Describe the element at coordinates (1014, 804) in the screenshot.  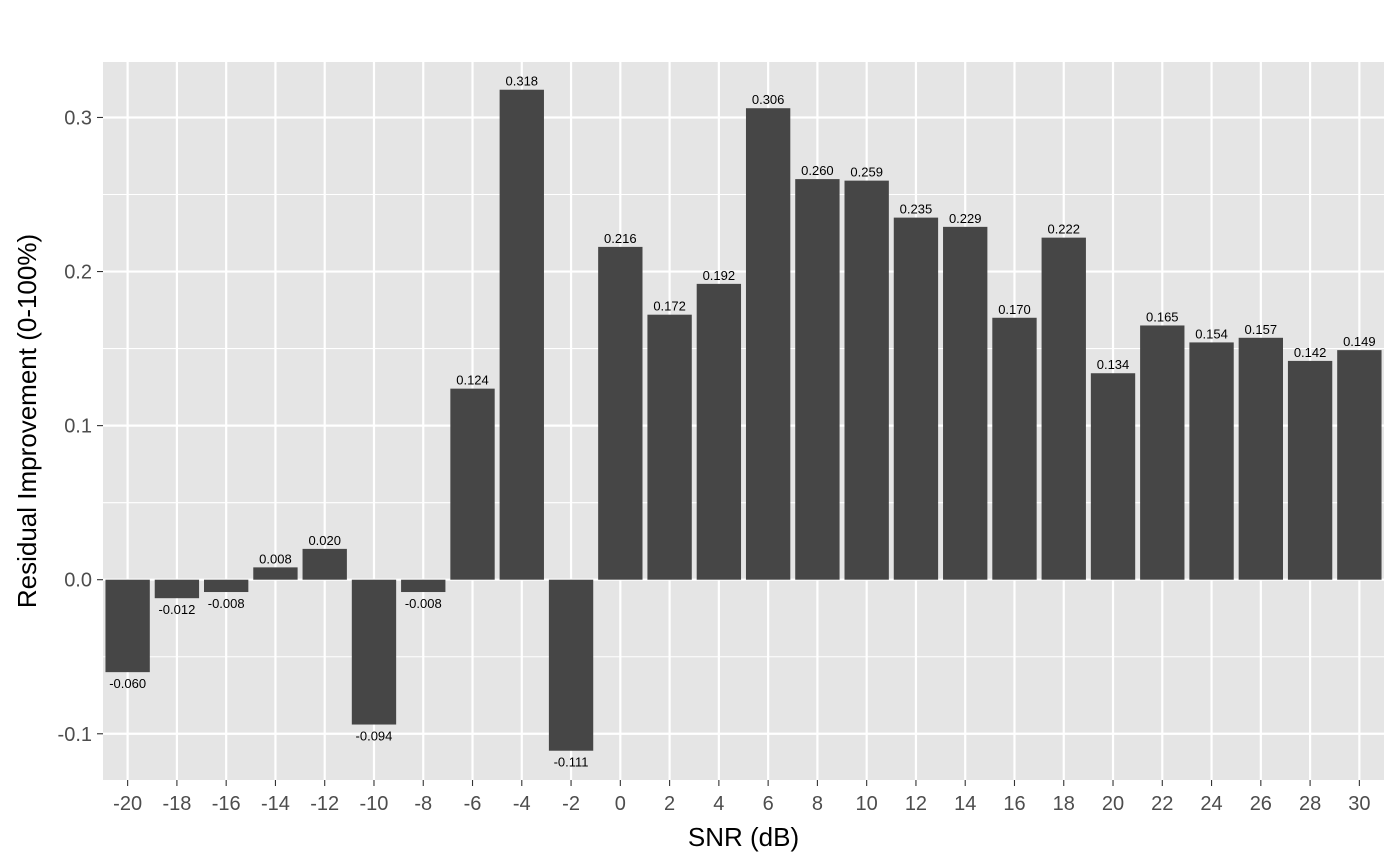
I see `x-tick-label: 16` at that location.